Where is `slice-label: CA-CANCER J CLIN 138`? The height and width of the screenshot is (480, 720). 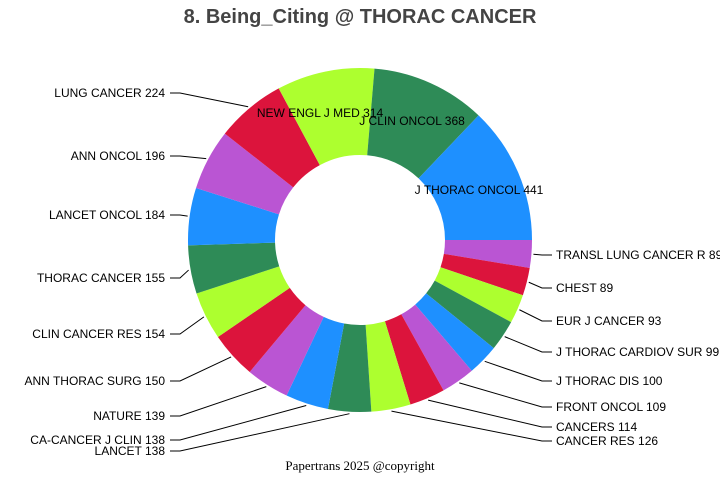
slice-label: CA-CANCER J CLIN 138 is located at coordinates (97, 440).